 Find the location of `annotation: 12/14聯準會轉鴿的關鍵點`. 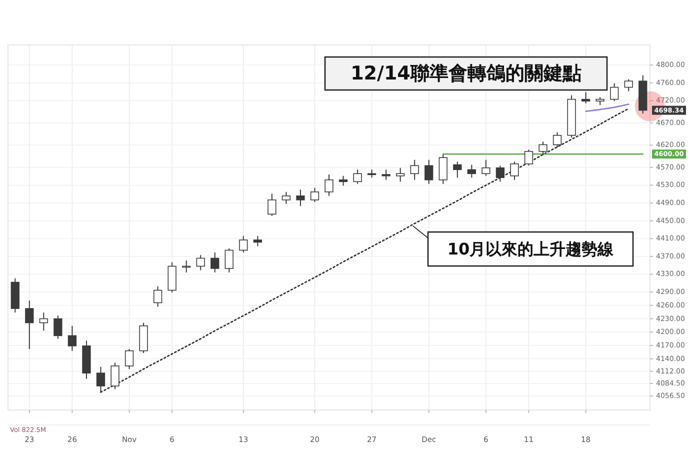

annotation: 12/14聯準會轉鴿的關鍵點 is located at coordinates (466, 73).